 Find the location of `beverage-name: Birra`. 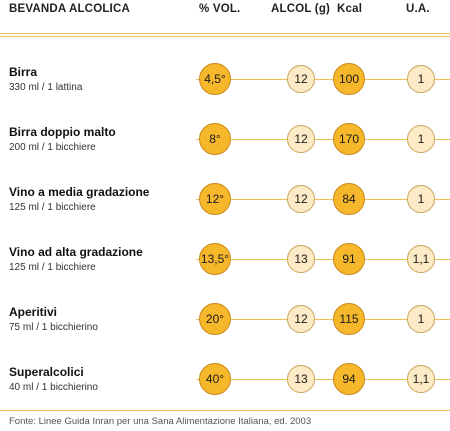

beverage-name: Birra is located at coordinates (23, 72).